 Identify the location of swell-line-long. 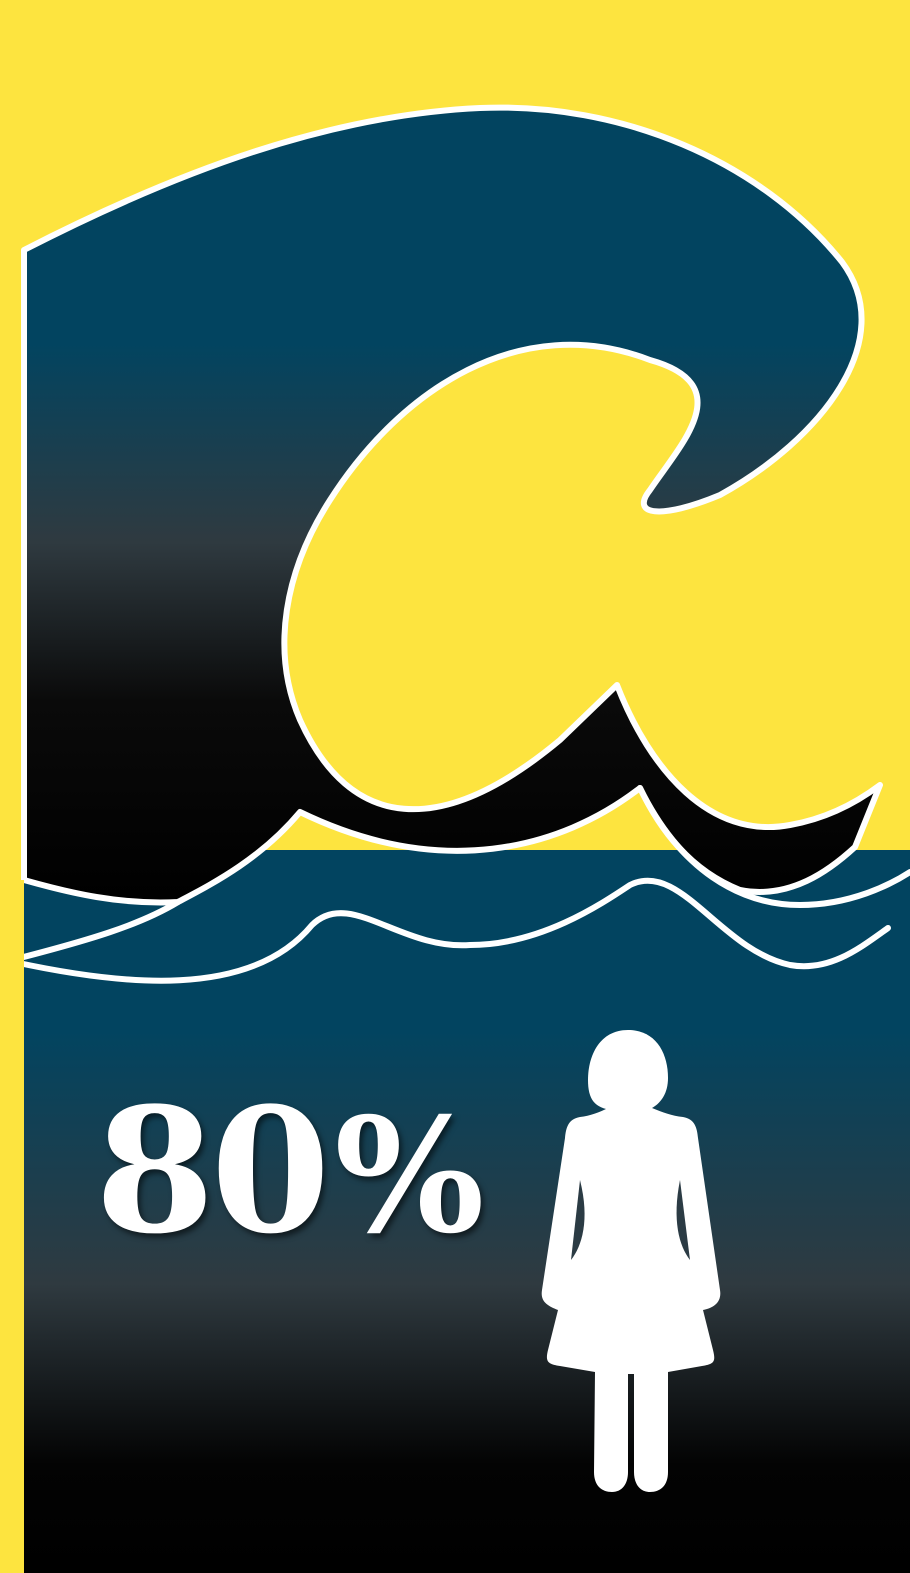
(95, 931).